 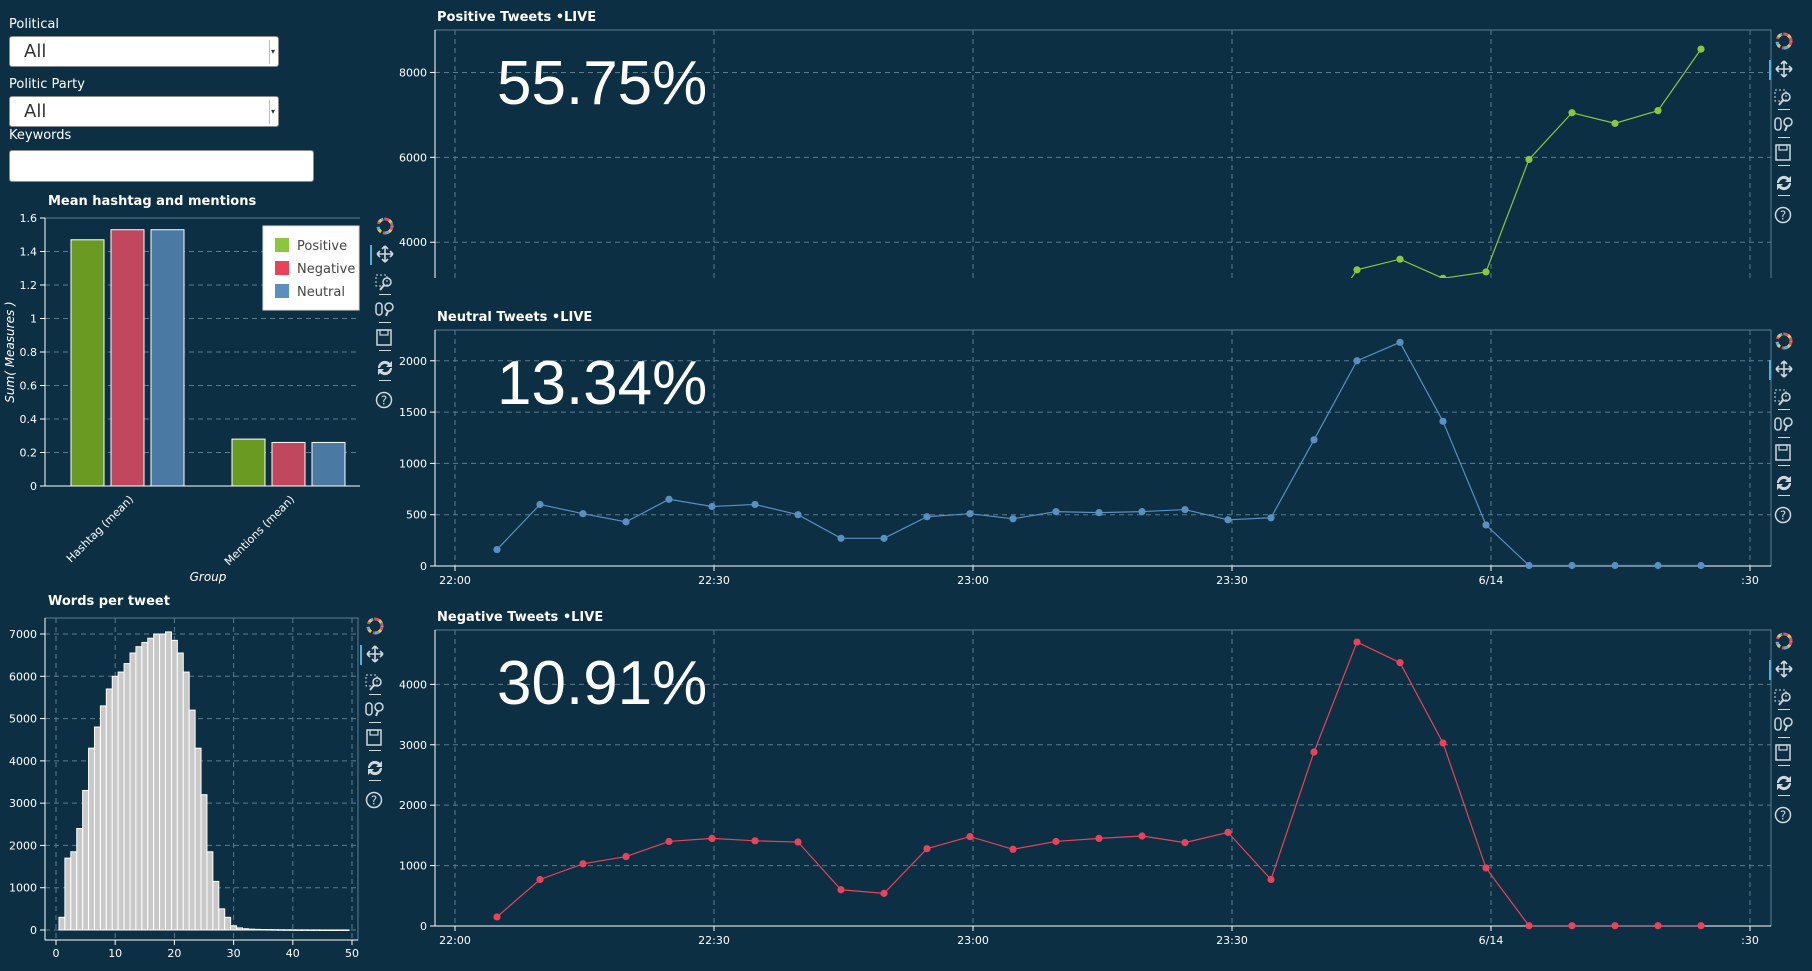 I want to click on negative-percent: 30.91%, so click(x=602, y=683).